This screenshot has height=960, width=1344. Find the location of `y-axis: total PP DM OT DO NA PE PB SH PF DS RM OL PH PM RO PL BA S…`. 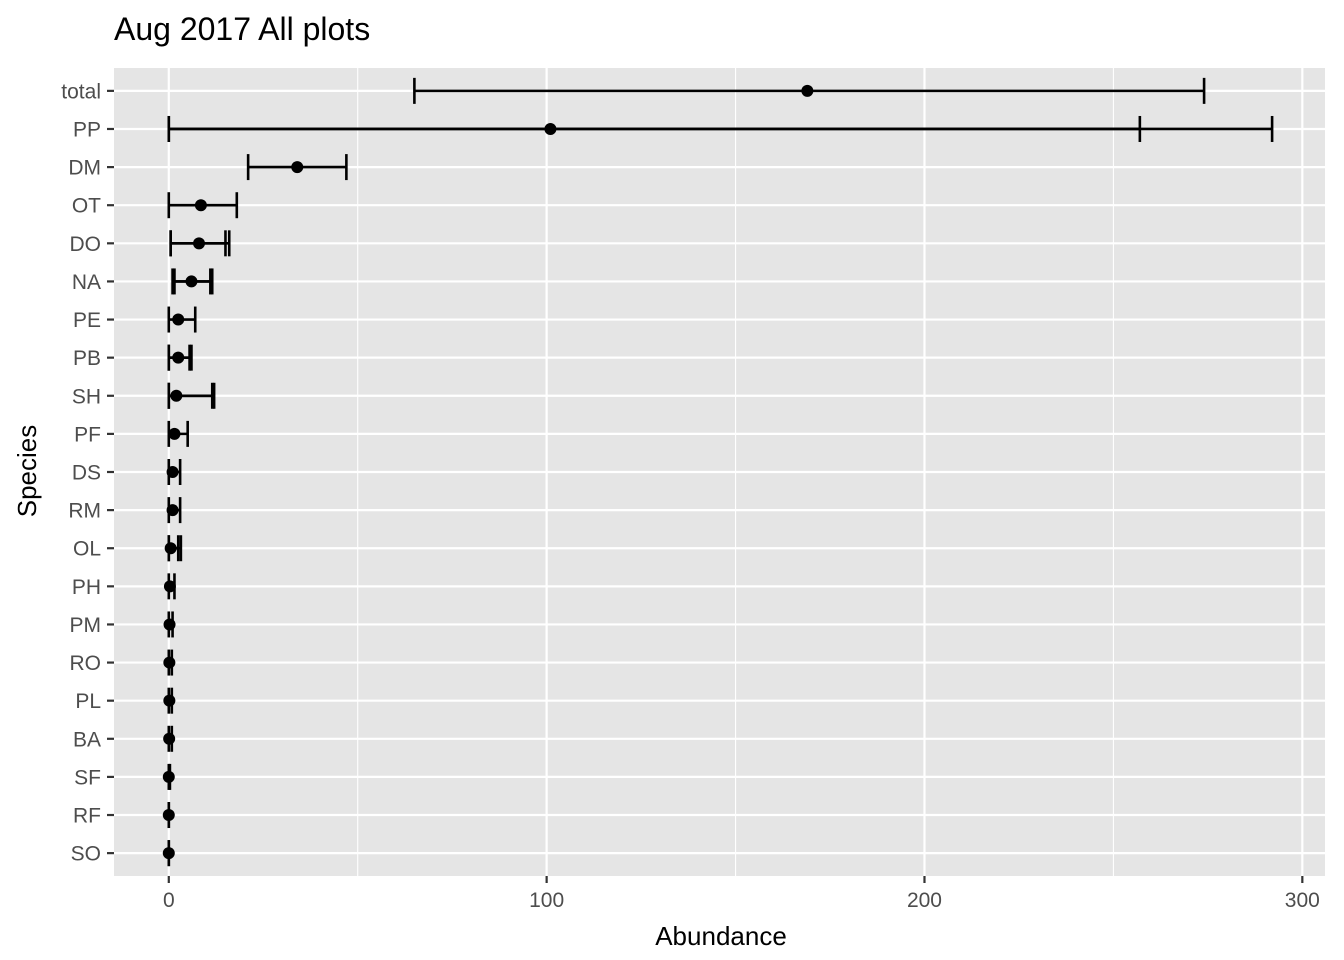

y-axis: total PP DM OT DO NA PE PB SH PF DS RM OL PH PM RO PL BA S… is located at coordinates (87, 473).